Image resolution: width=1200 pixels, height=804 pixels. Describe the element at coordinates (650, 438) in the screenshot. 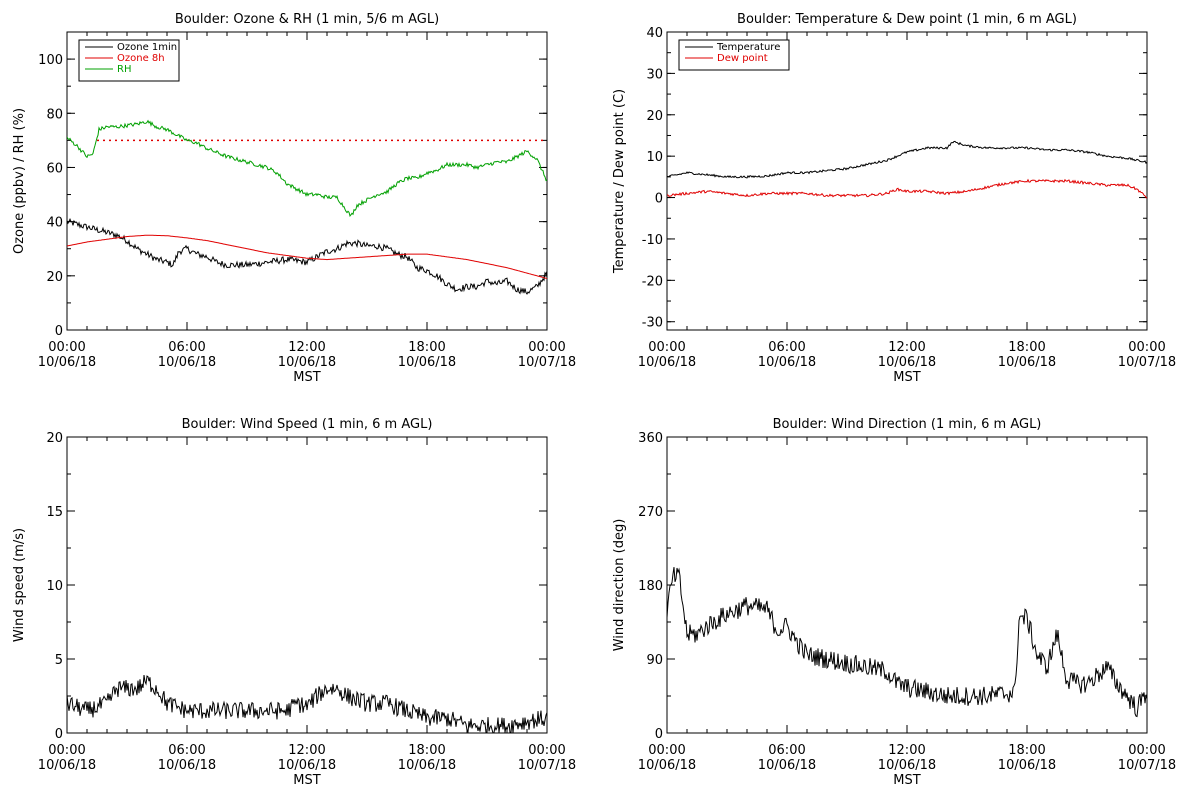

I see `y-tick-label: 360` at that location.